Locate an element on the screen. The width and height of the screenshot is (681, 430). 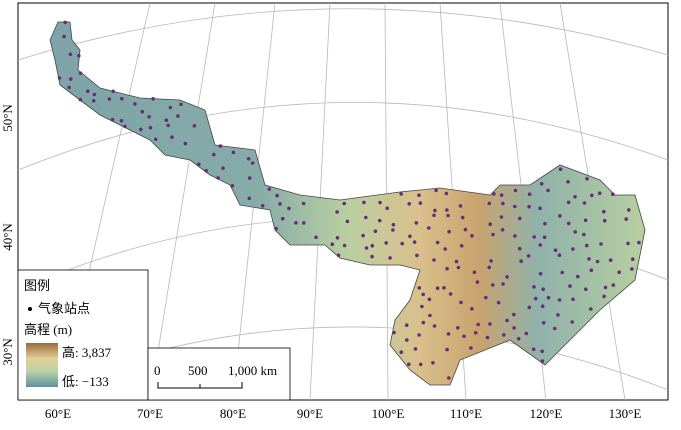
legend-title: 图例 is located at coordinates (37, 285).